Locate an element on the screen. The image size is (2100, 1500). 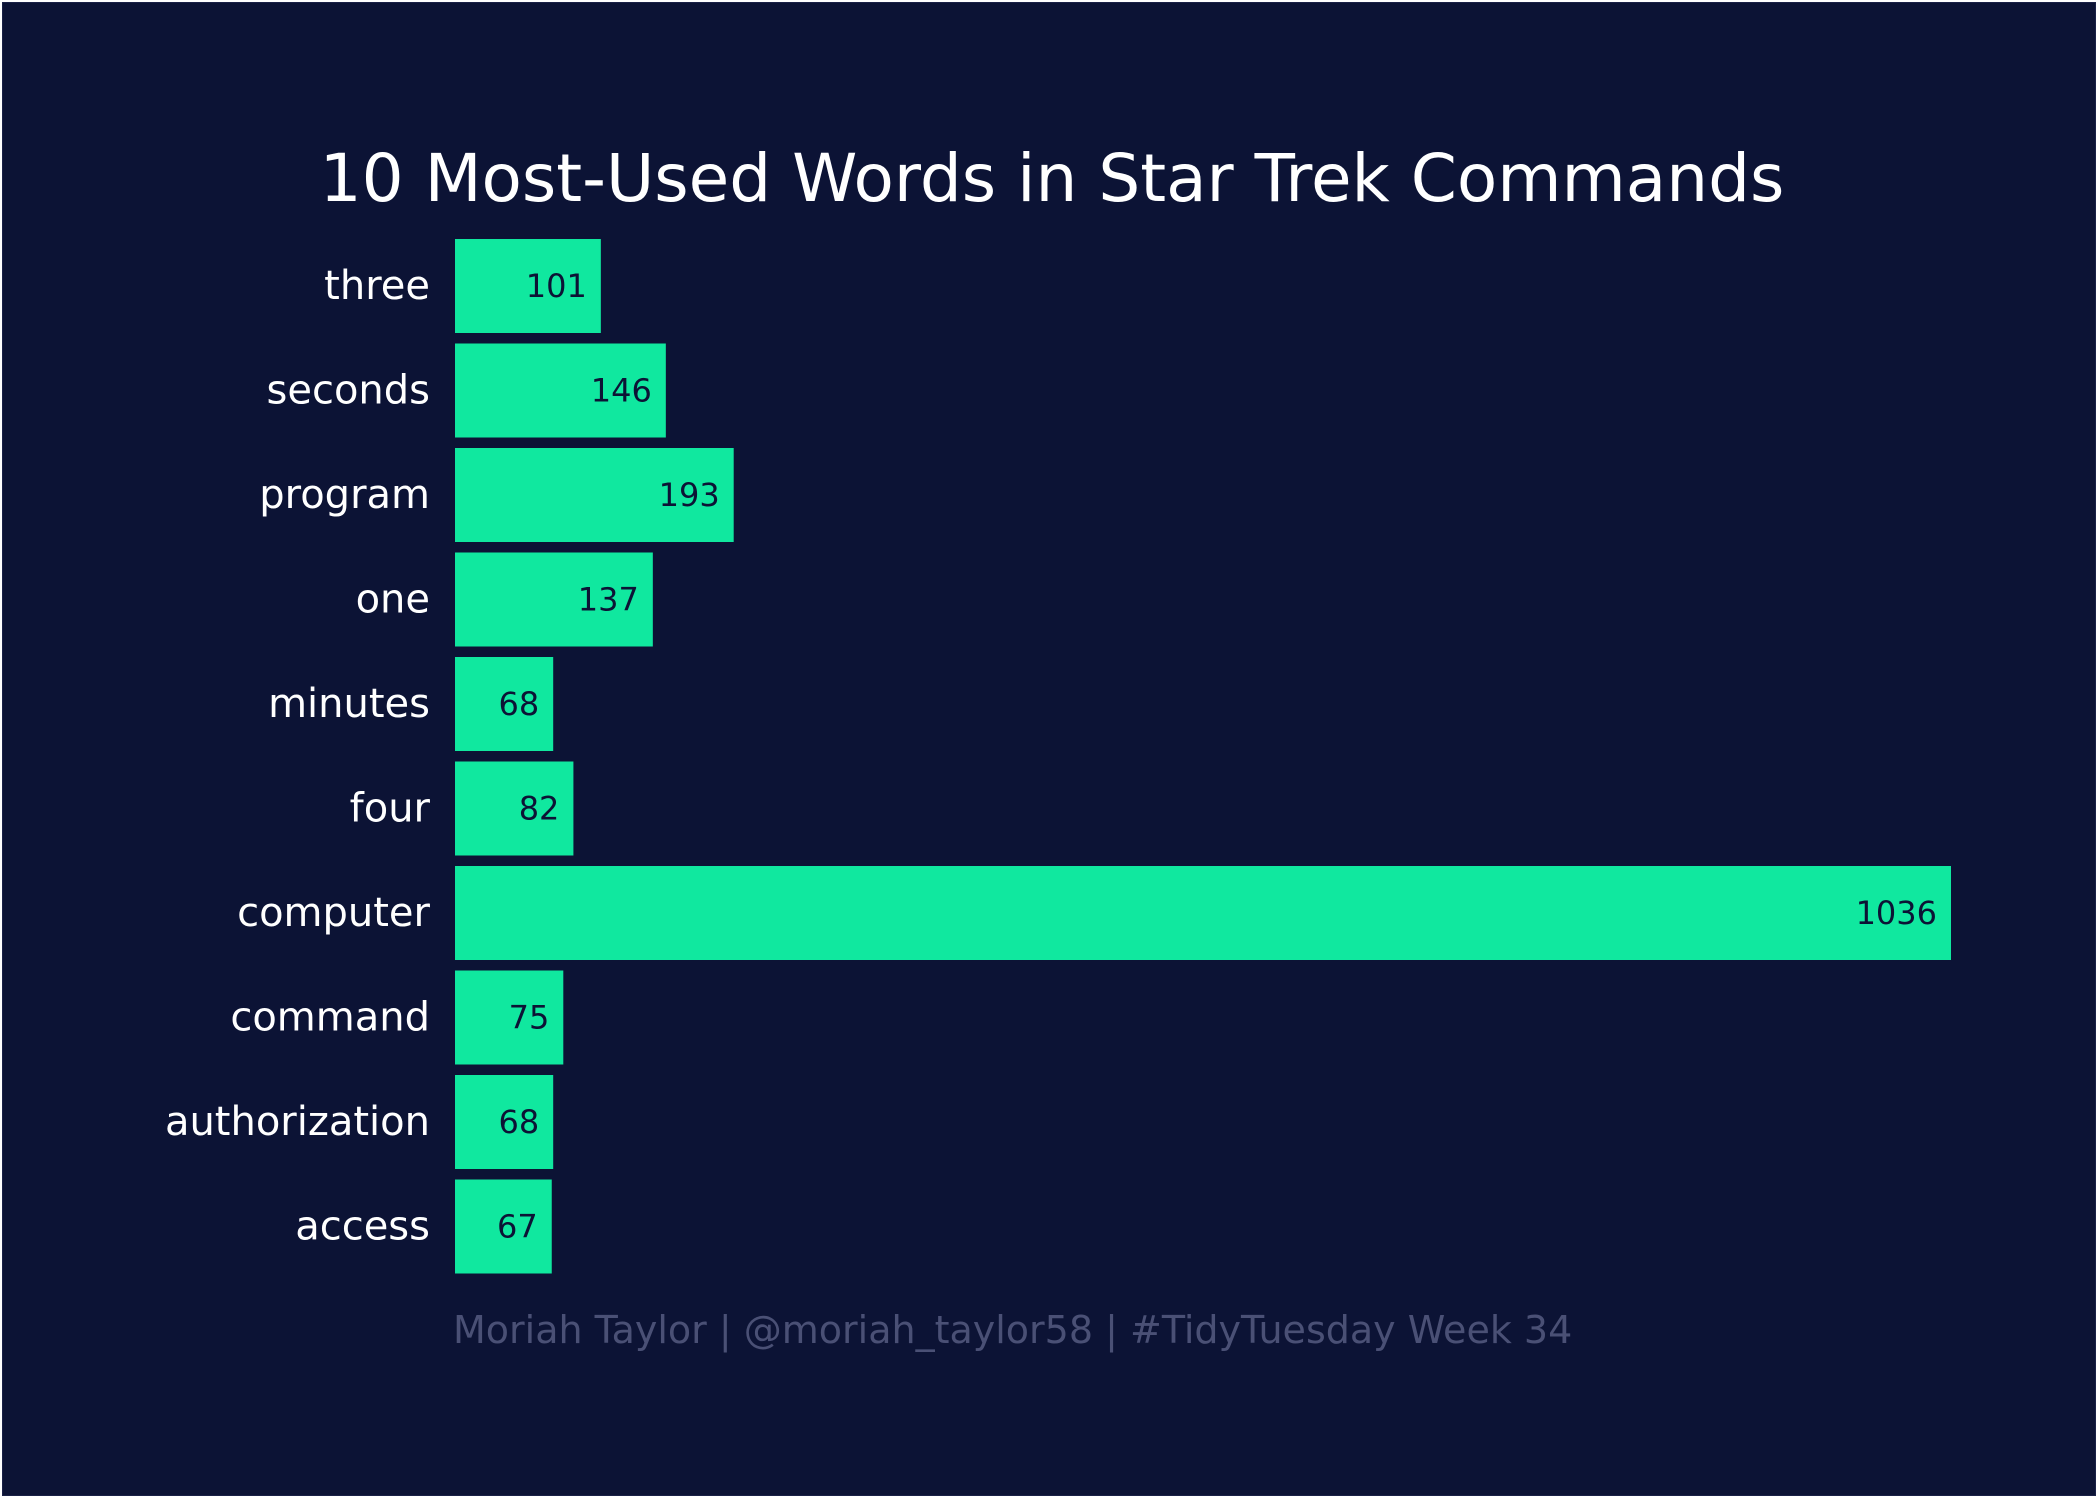
value-label-authorization: 68 is located at coordinates (518, 1122).